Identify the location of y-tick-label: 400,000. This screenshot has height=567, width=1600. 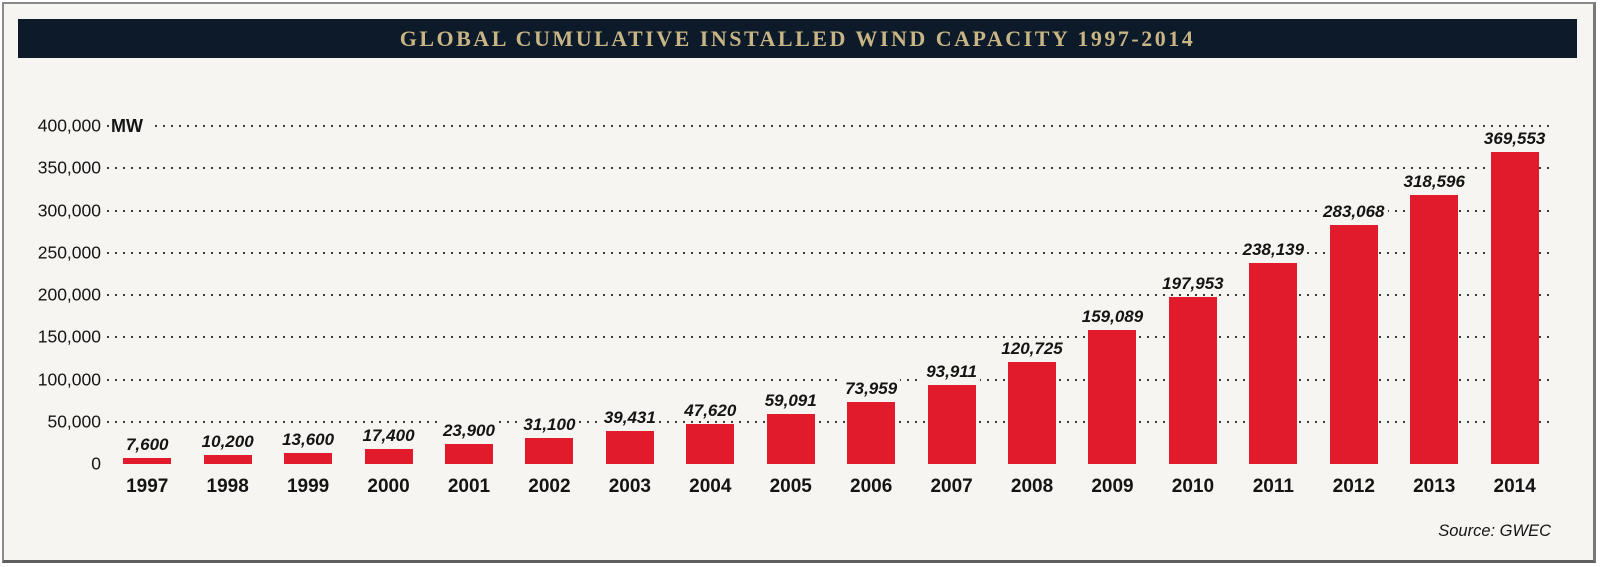
(69, 125).